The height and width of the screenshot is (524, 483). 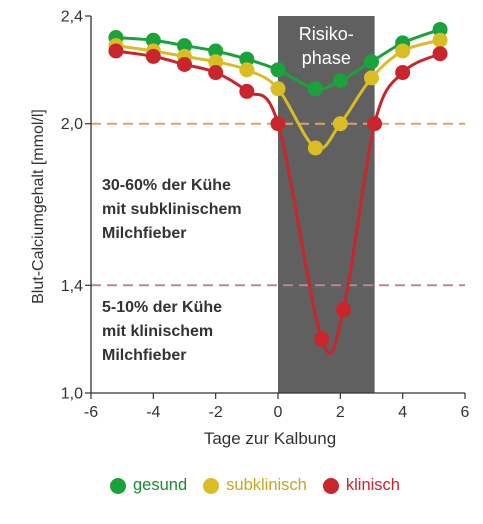 I want to click on y-tick-label: 2,4, so click(x=72, y=17).